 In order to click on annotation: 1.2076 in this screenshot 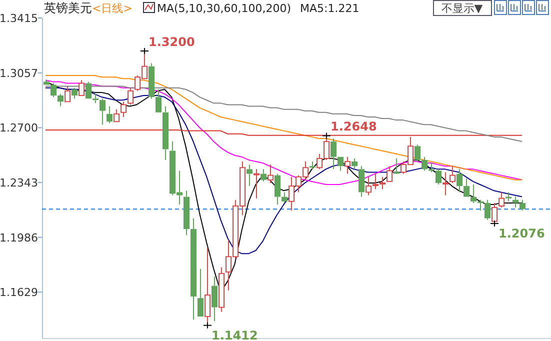, I will do `click(521, 233)`.